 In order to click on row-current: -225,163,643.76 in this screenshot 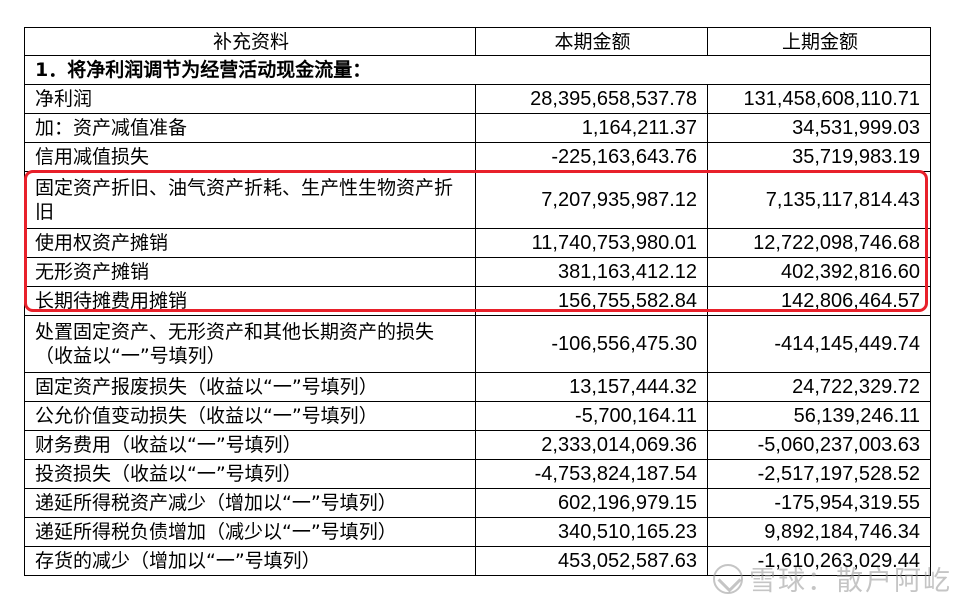, I will do `click(591, 157)`.